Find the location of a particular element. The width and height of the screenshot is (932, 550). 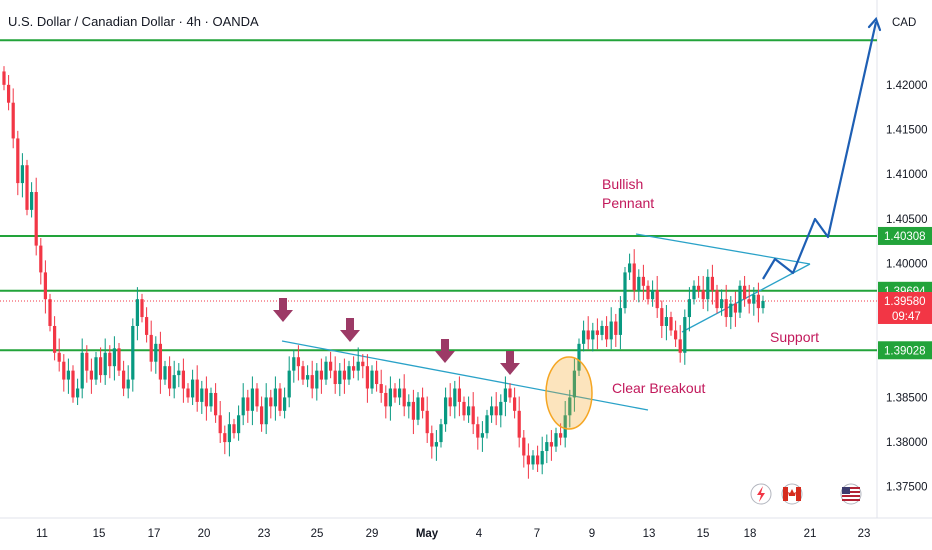

lightning-icon is located at coordinates (761, 494).